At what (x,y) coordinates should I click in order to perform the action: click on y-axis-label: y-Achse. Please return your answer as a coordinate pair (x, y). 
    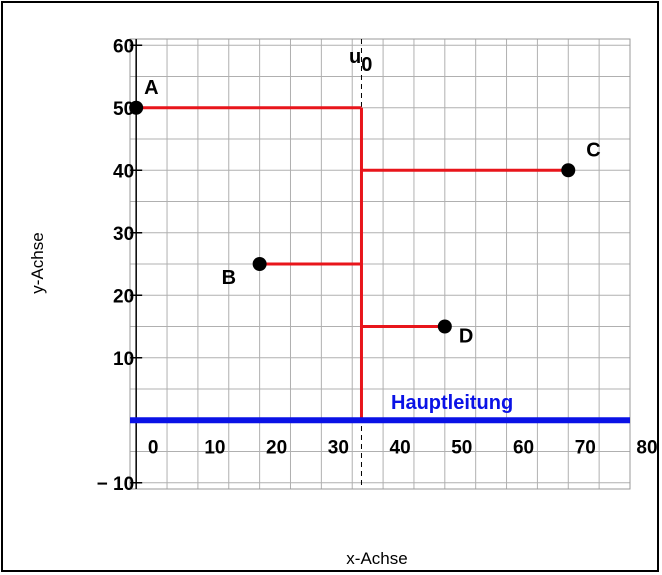
    Looking at the image, I should click on (37, 262).